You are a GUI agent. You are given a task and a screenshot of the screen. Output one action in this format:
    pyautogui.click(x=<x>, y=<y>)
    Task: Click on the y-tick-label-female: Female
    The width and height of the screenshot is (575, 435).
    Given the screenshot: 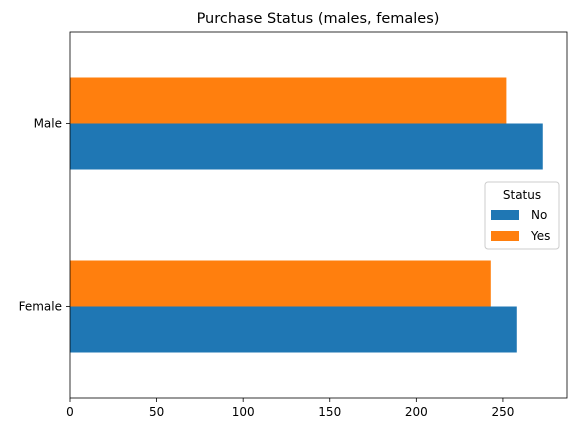 What is the action you would take?
    pyautogui.click(x=40, y=307)
    